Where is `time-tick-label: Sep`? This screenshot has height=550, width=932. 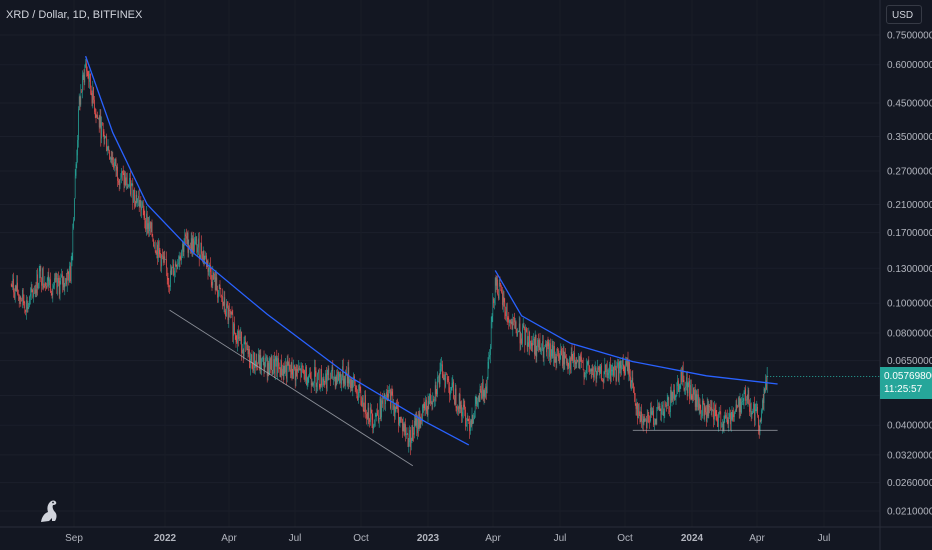 time-tick-label: Sep is located at coordinates (74, 538).